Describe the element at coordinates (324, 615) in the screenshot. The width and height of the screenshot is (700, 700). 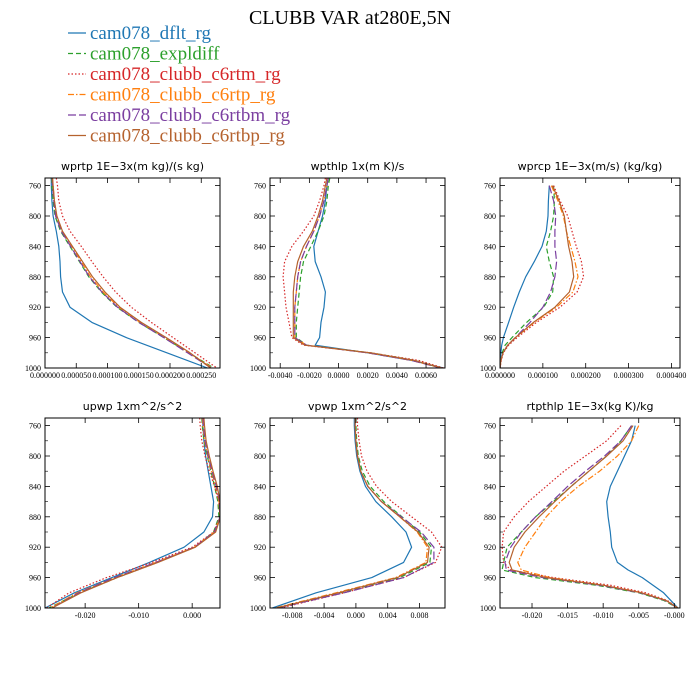
I see `x-tick-label: -0.004` at that location.